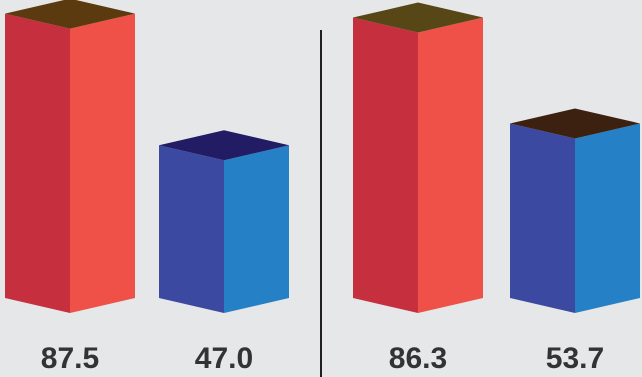 The height and width of the screenshot is (377, 642). Describe the element at coordinates (575, 358) in the screenshot. I see `bar-value-label: 53.7` at that location.